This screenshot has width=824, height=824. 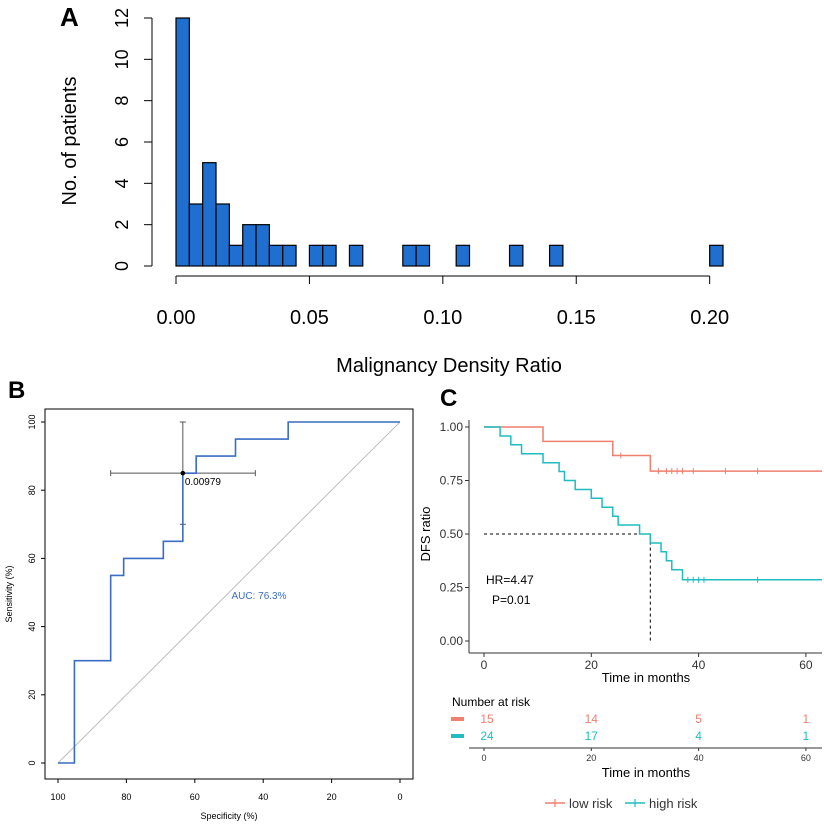 What do you see at coordinates (32, 490) in the screenshot?
I see `y-tick-label: 80` at bounding box center [32, 490].